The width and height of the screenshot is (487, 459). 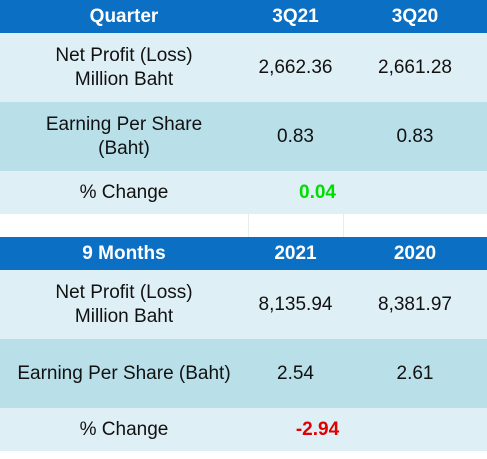 What do you see at coordinates (295, 136) in the screenshot?
I see `row-value-1: 0.83` at bounding box center [295, 136].